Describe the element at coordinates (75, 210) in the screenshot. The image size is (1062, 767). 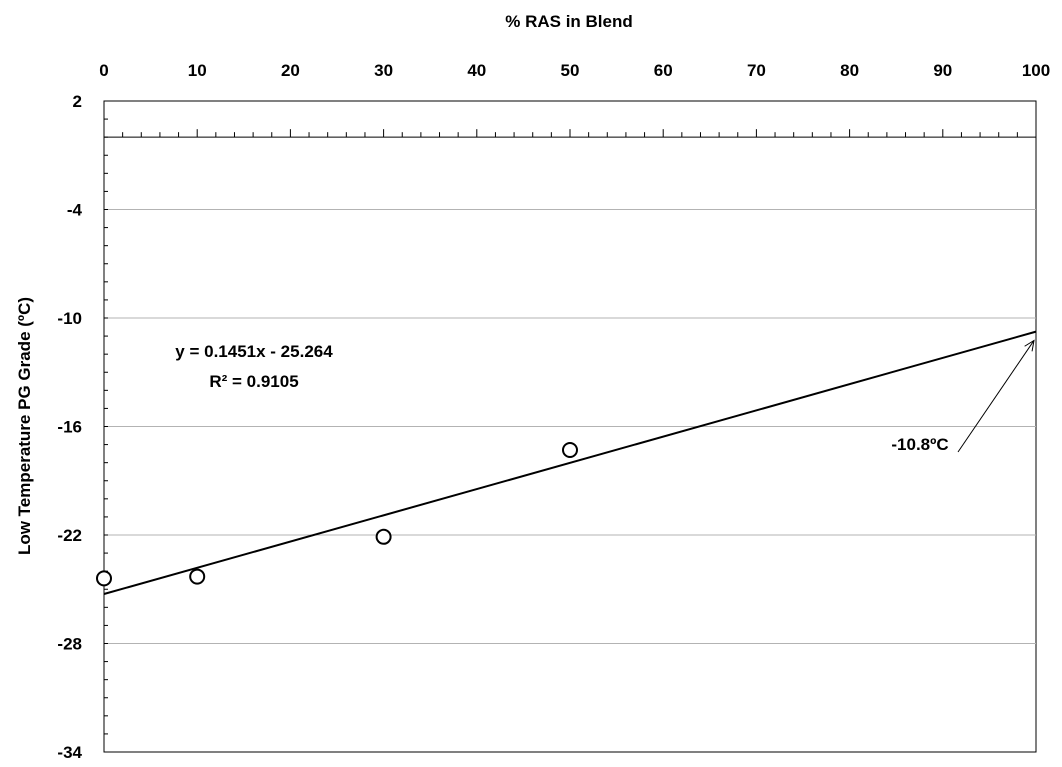
I see `y-tick-label: -4` at that location.